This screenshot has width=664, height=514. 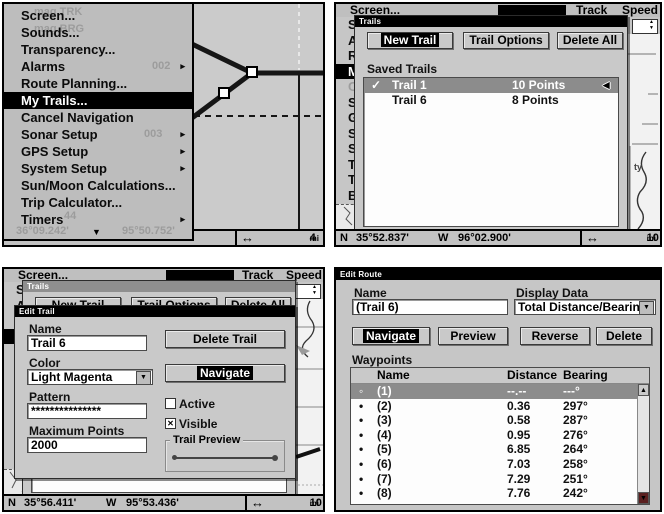 I want to click on track-label: Track, so click(x=258, y=275).